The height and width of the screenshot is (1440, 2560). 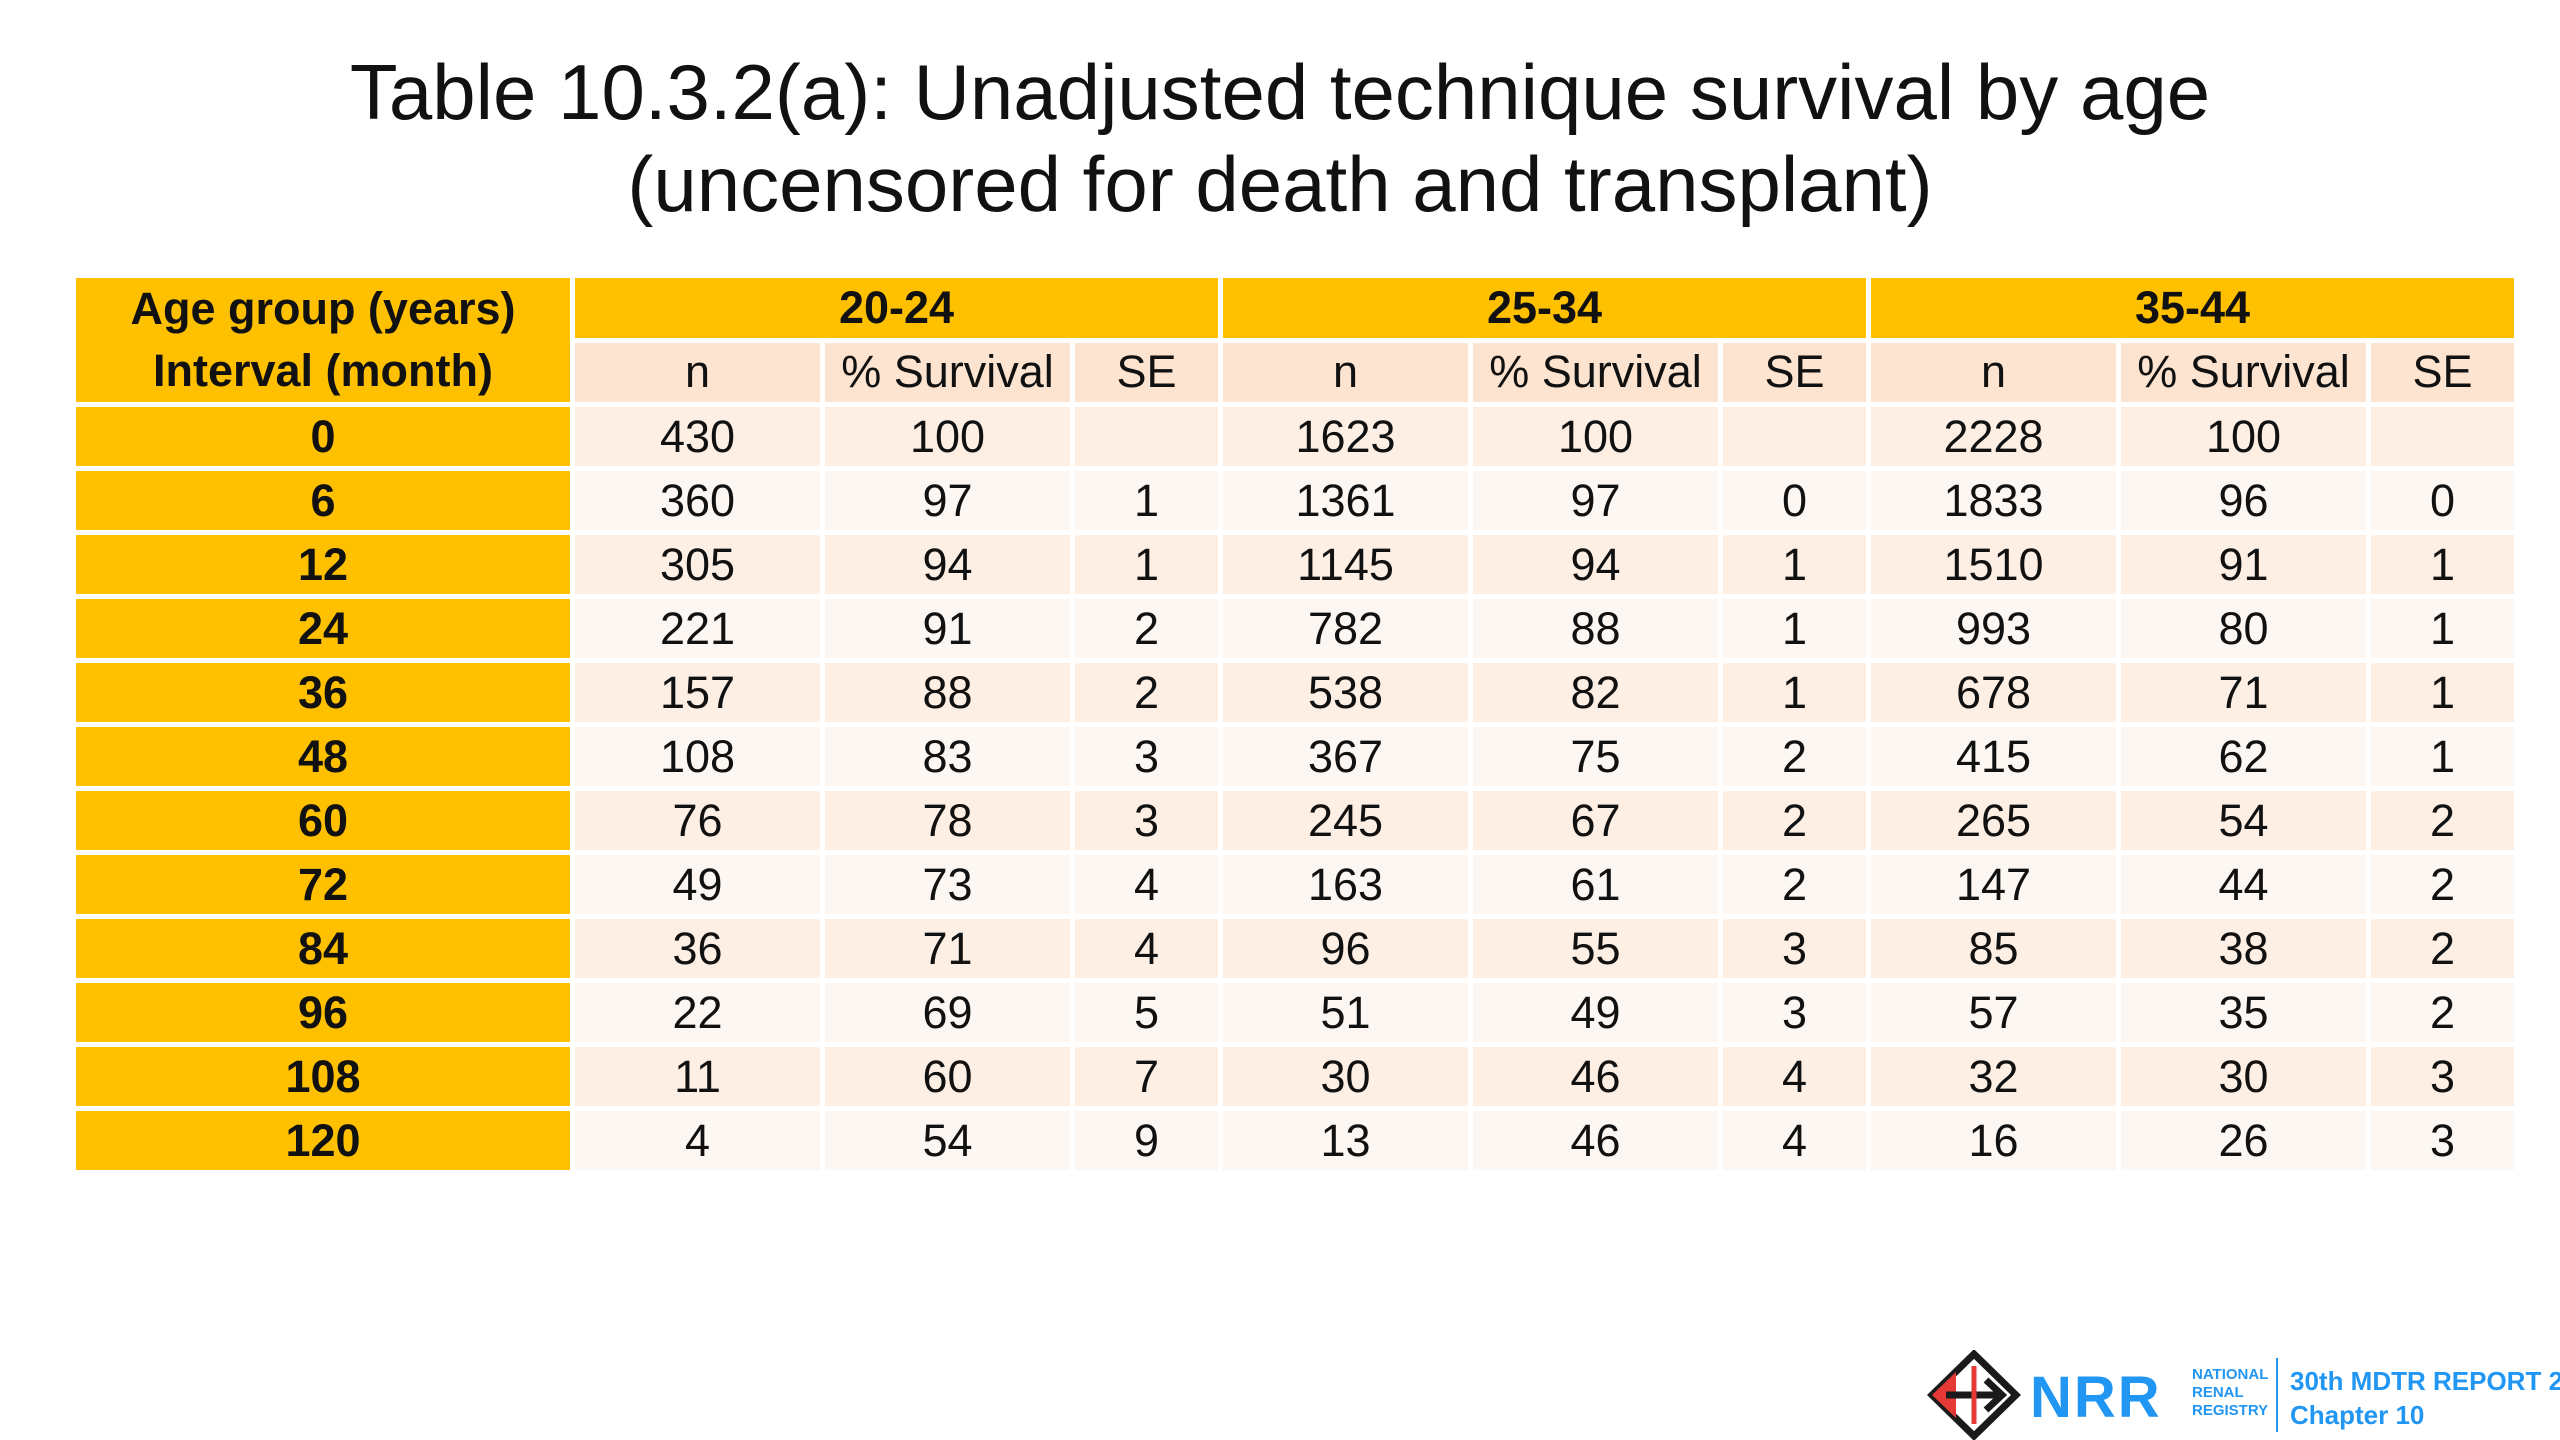 I want to click on interval-label: 36, so click(x=323, y=692).